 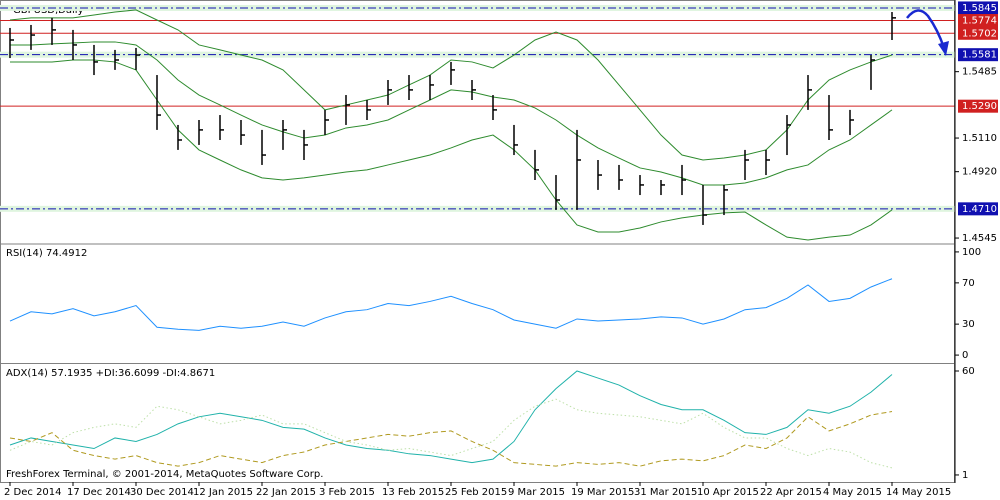 What do you see at coordinates (852, 492) in the screenshot?
I see `x-tick-label: 4 May 2015` at bounding box center [852, 492].